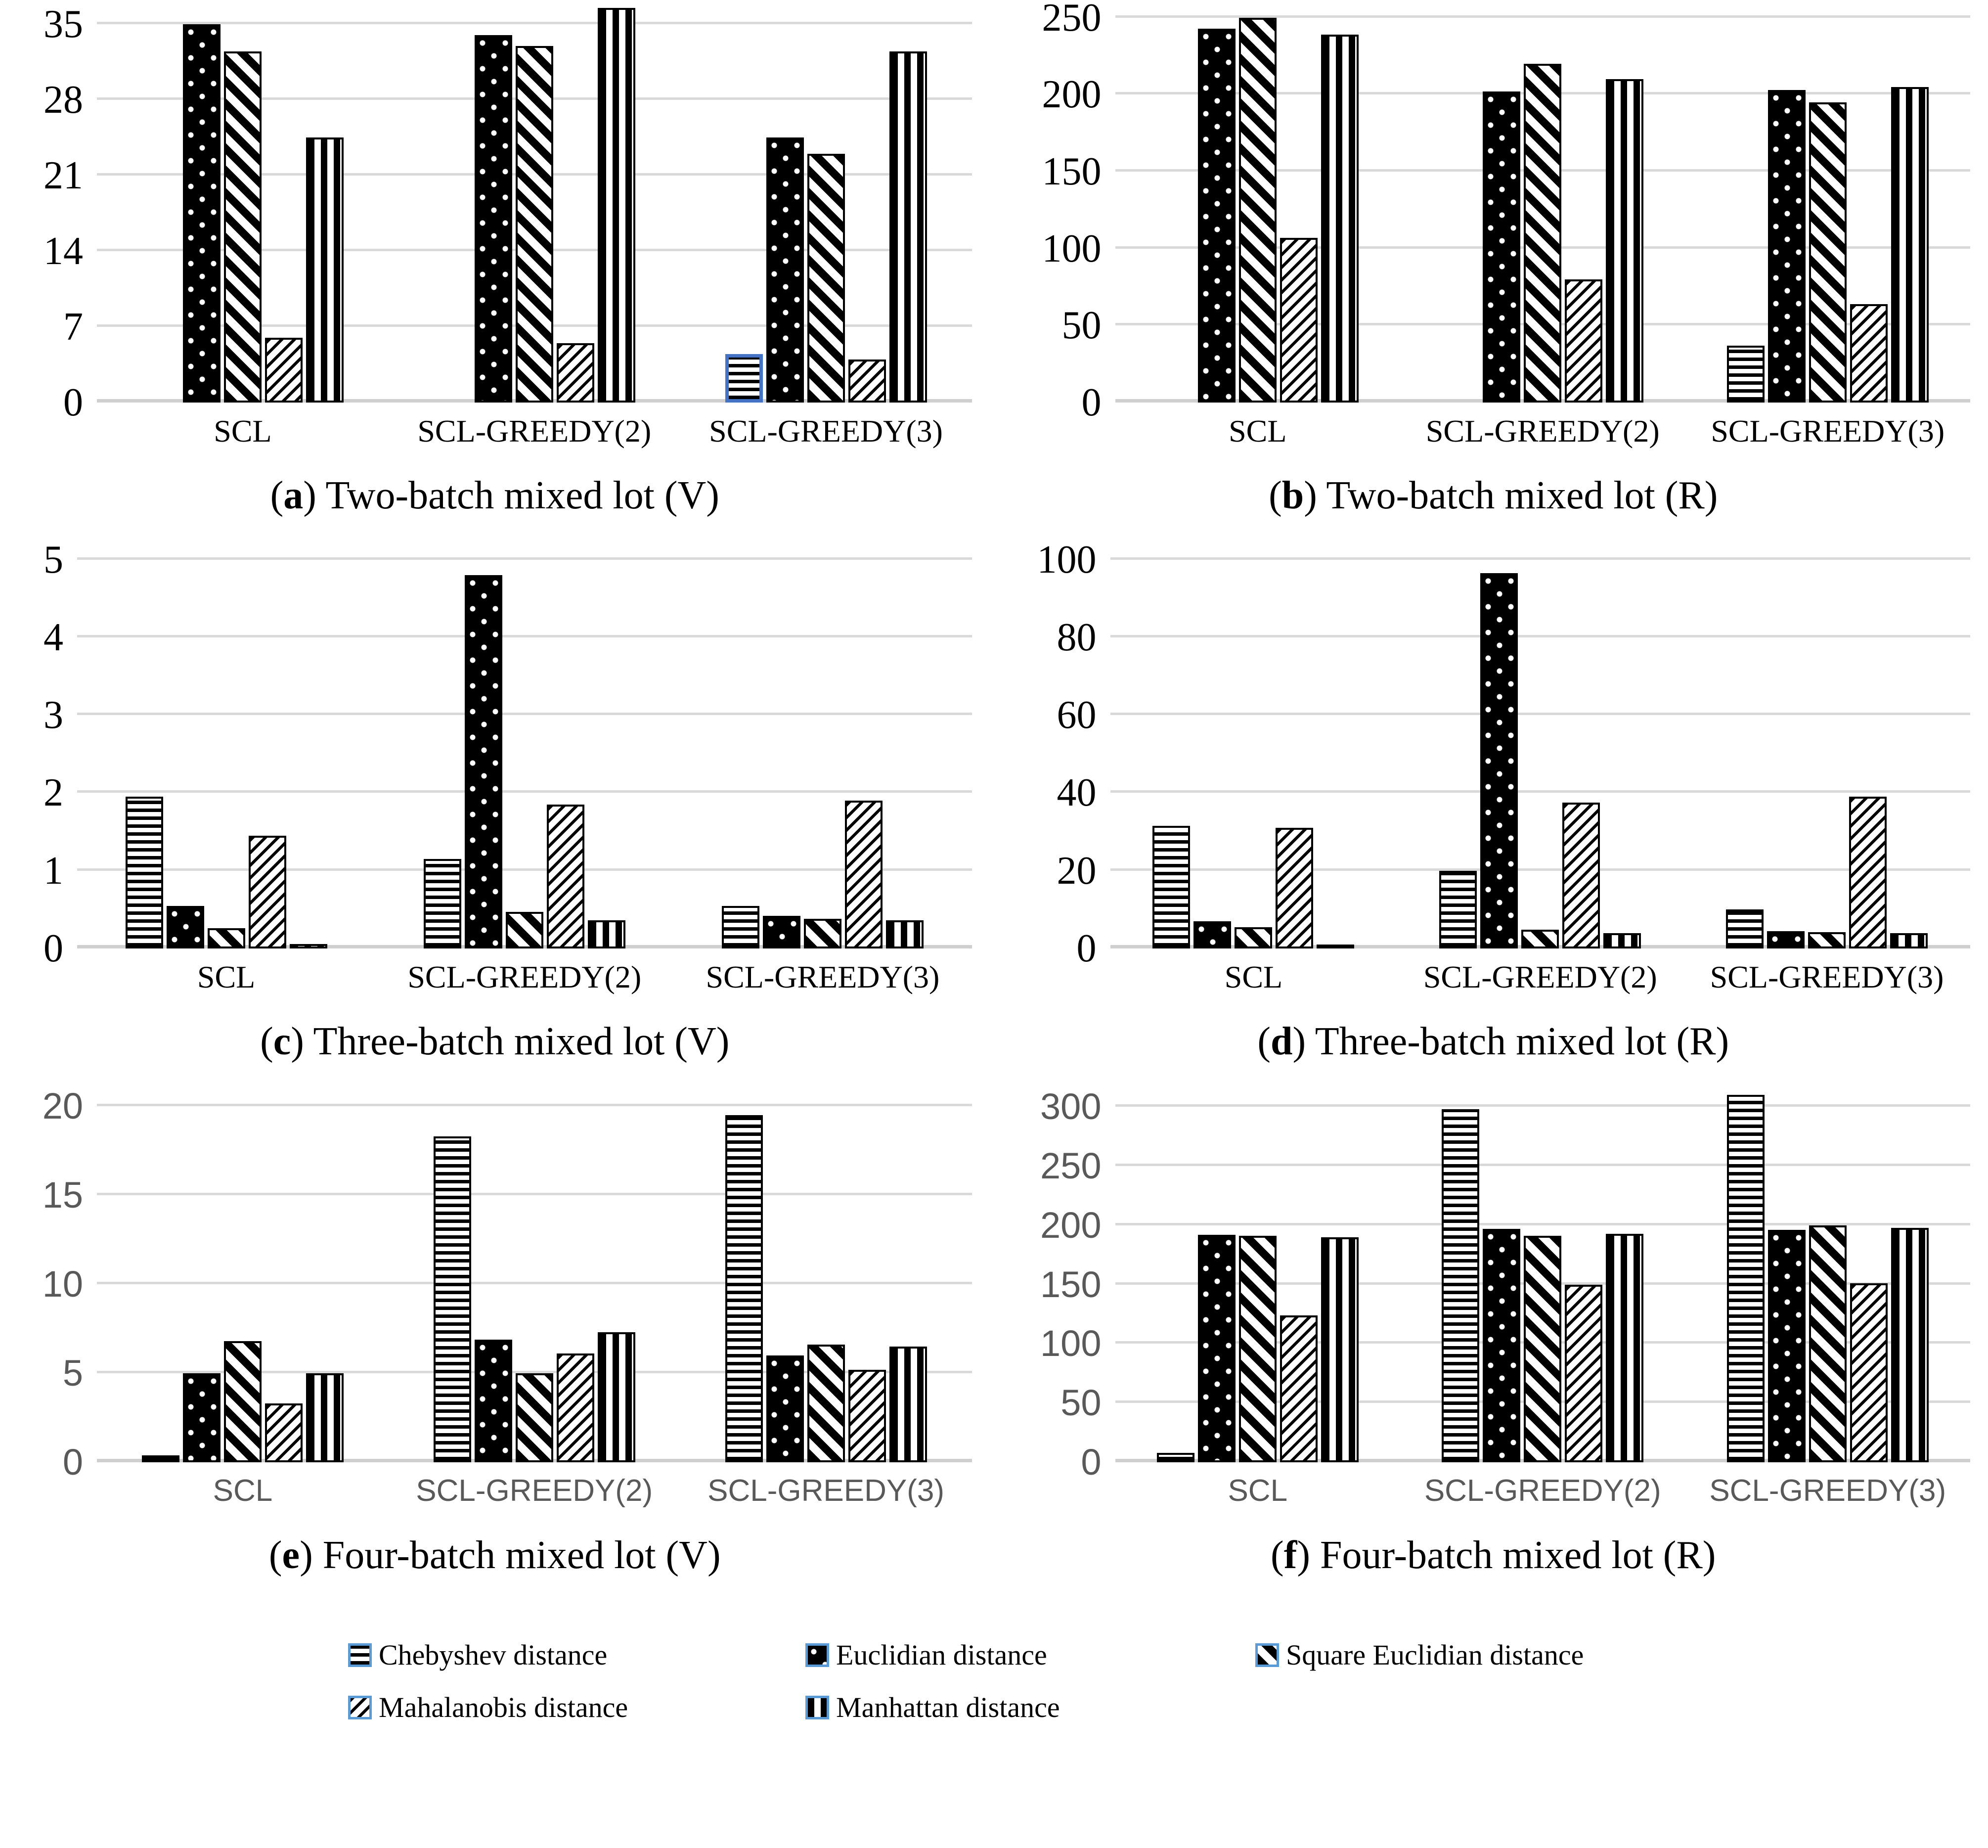  Describe the element at coordinates (1253, 976) in the screenshot. I see `x-category-label: SCL` at that location.